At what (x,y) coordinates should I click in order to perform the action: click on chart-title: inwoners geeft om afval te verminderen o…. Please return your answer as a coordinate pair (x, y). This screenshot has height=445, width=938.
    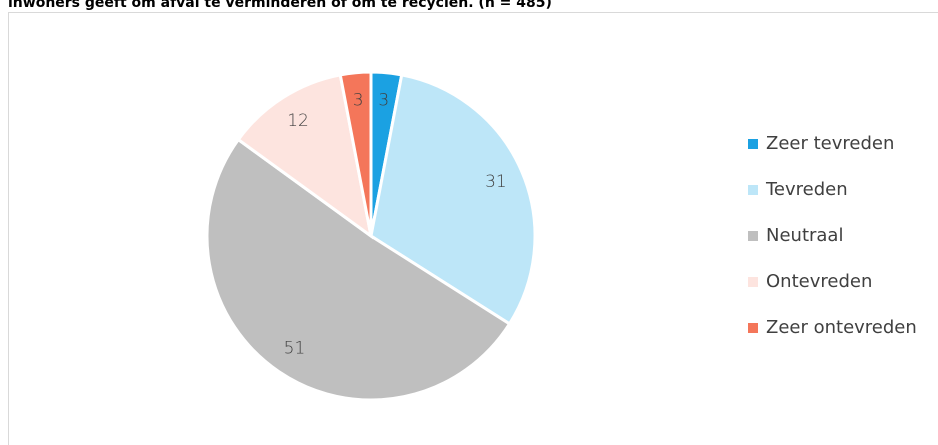
    Looking at the image, I should click on (280, 5).